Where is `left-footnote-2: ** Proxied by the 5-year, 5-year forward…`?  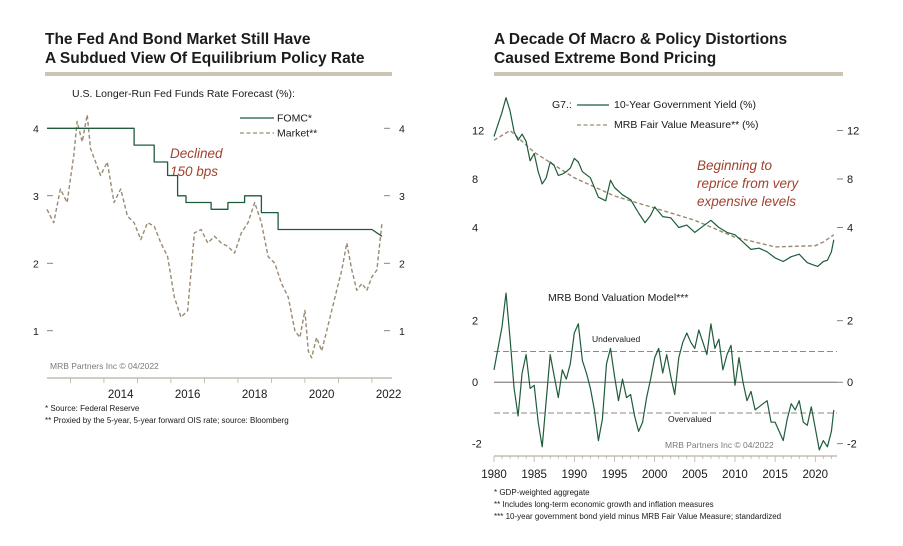 left-footnote-2: ** Proxied by the 5-year, 5-year forward… is located at coordinates (167, 420).